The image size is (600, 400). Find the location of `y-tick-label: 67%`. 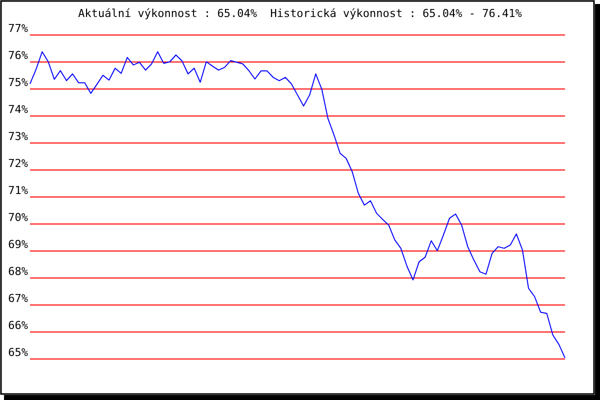

y-tick-label: 67% is located at coordinates (18, 298).